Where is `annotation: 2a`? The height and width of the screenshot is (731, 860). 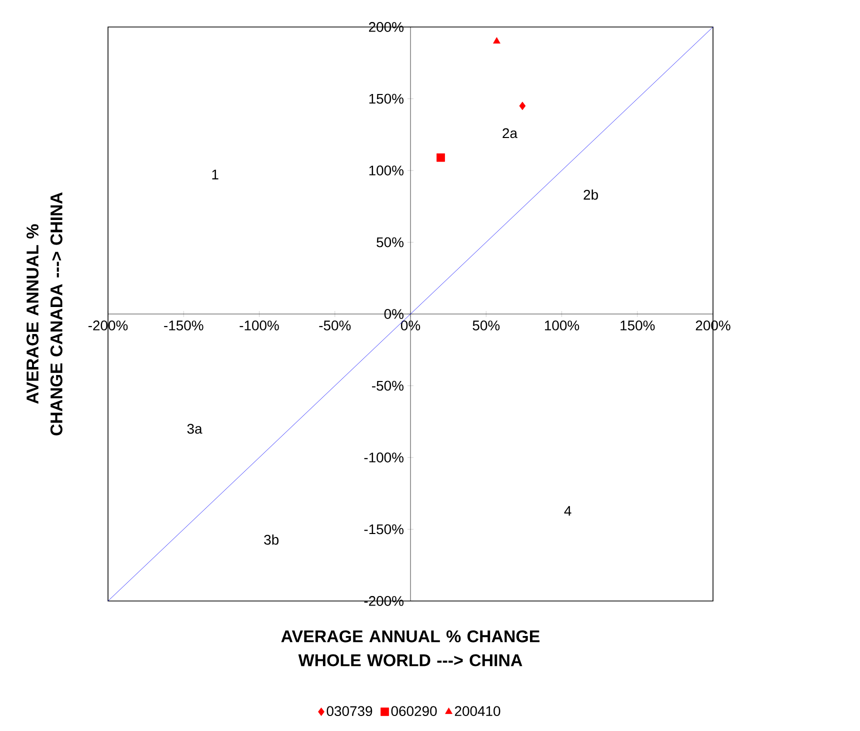
annotation: 2a is located at coordinates (510, 133).